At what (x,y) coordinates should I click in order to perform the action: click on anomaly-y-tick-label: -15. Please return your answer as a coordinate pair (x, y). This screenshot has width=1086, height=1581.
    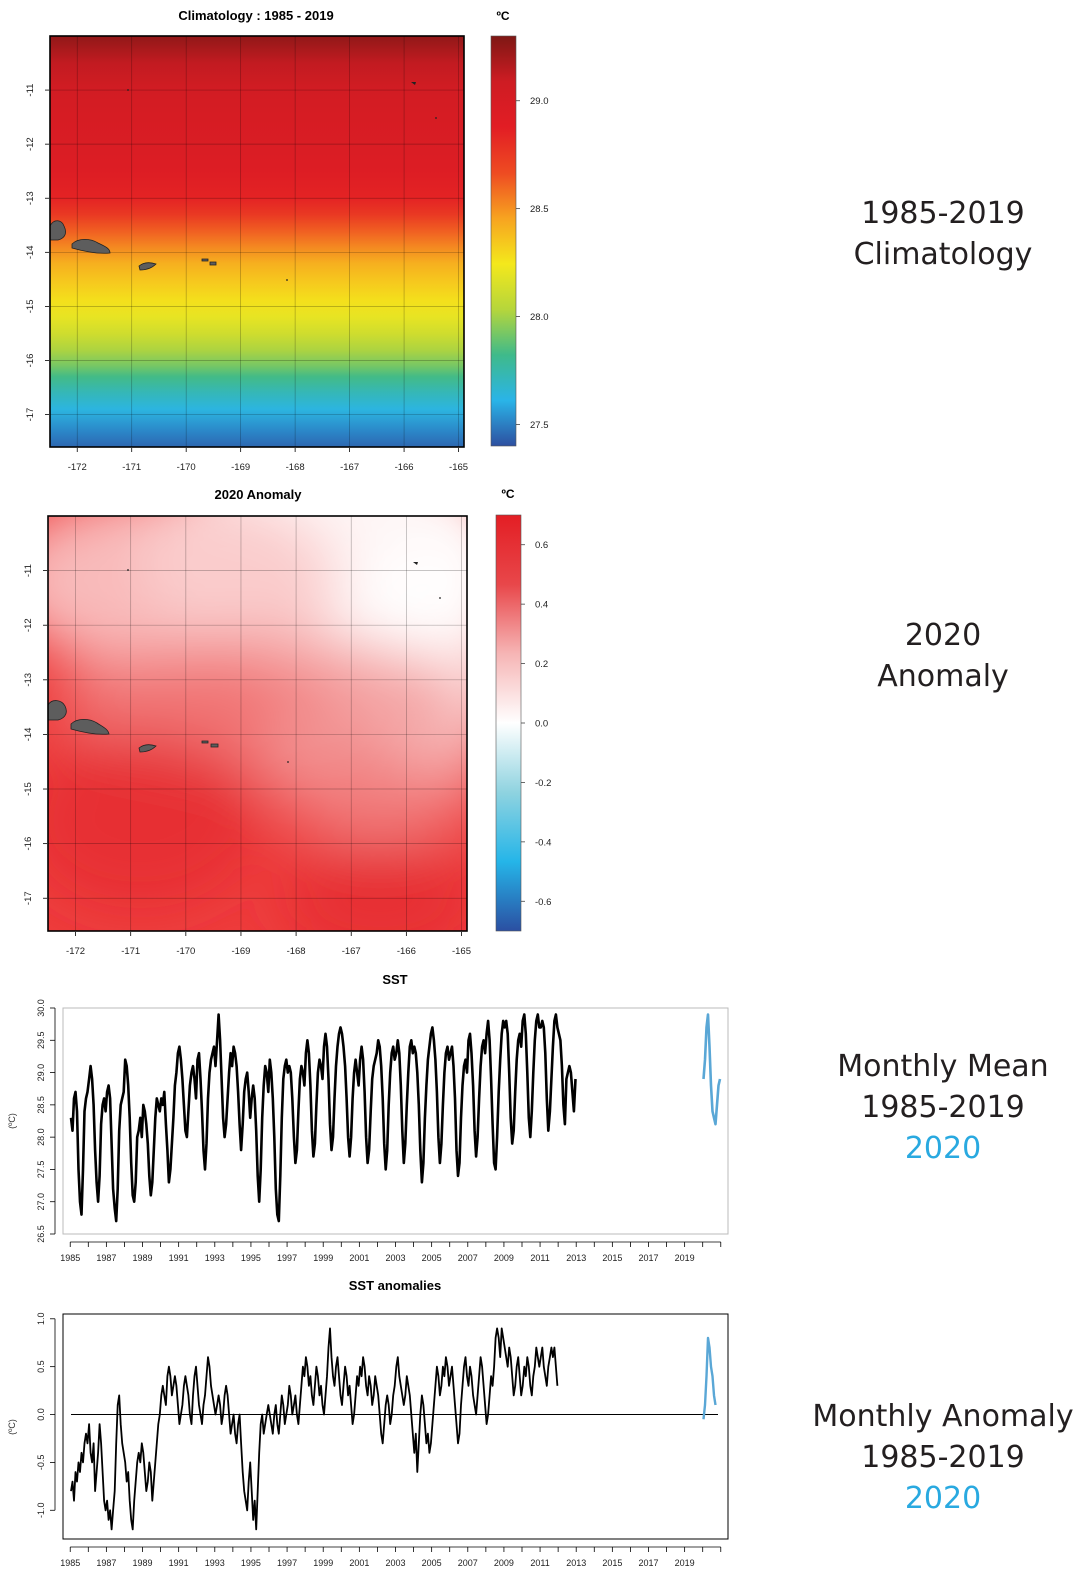
    Looking at the image, I should click on (28, 789).